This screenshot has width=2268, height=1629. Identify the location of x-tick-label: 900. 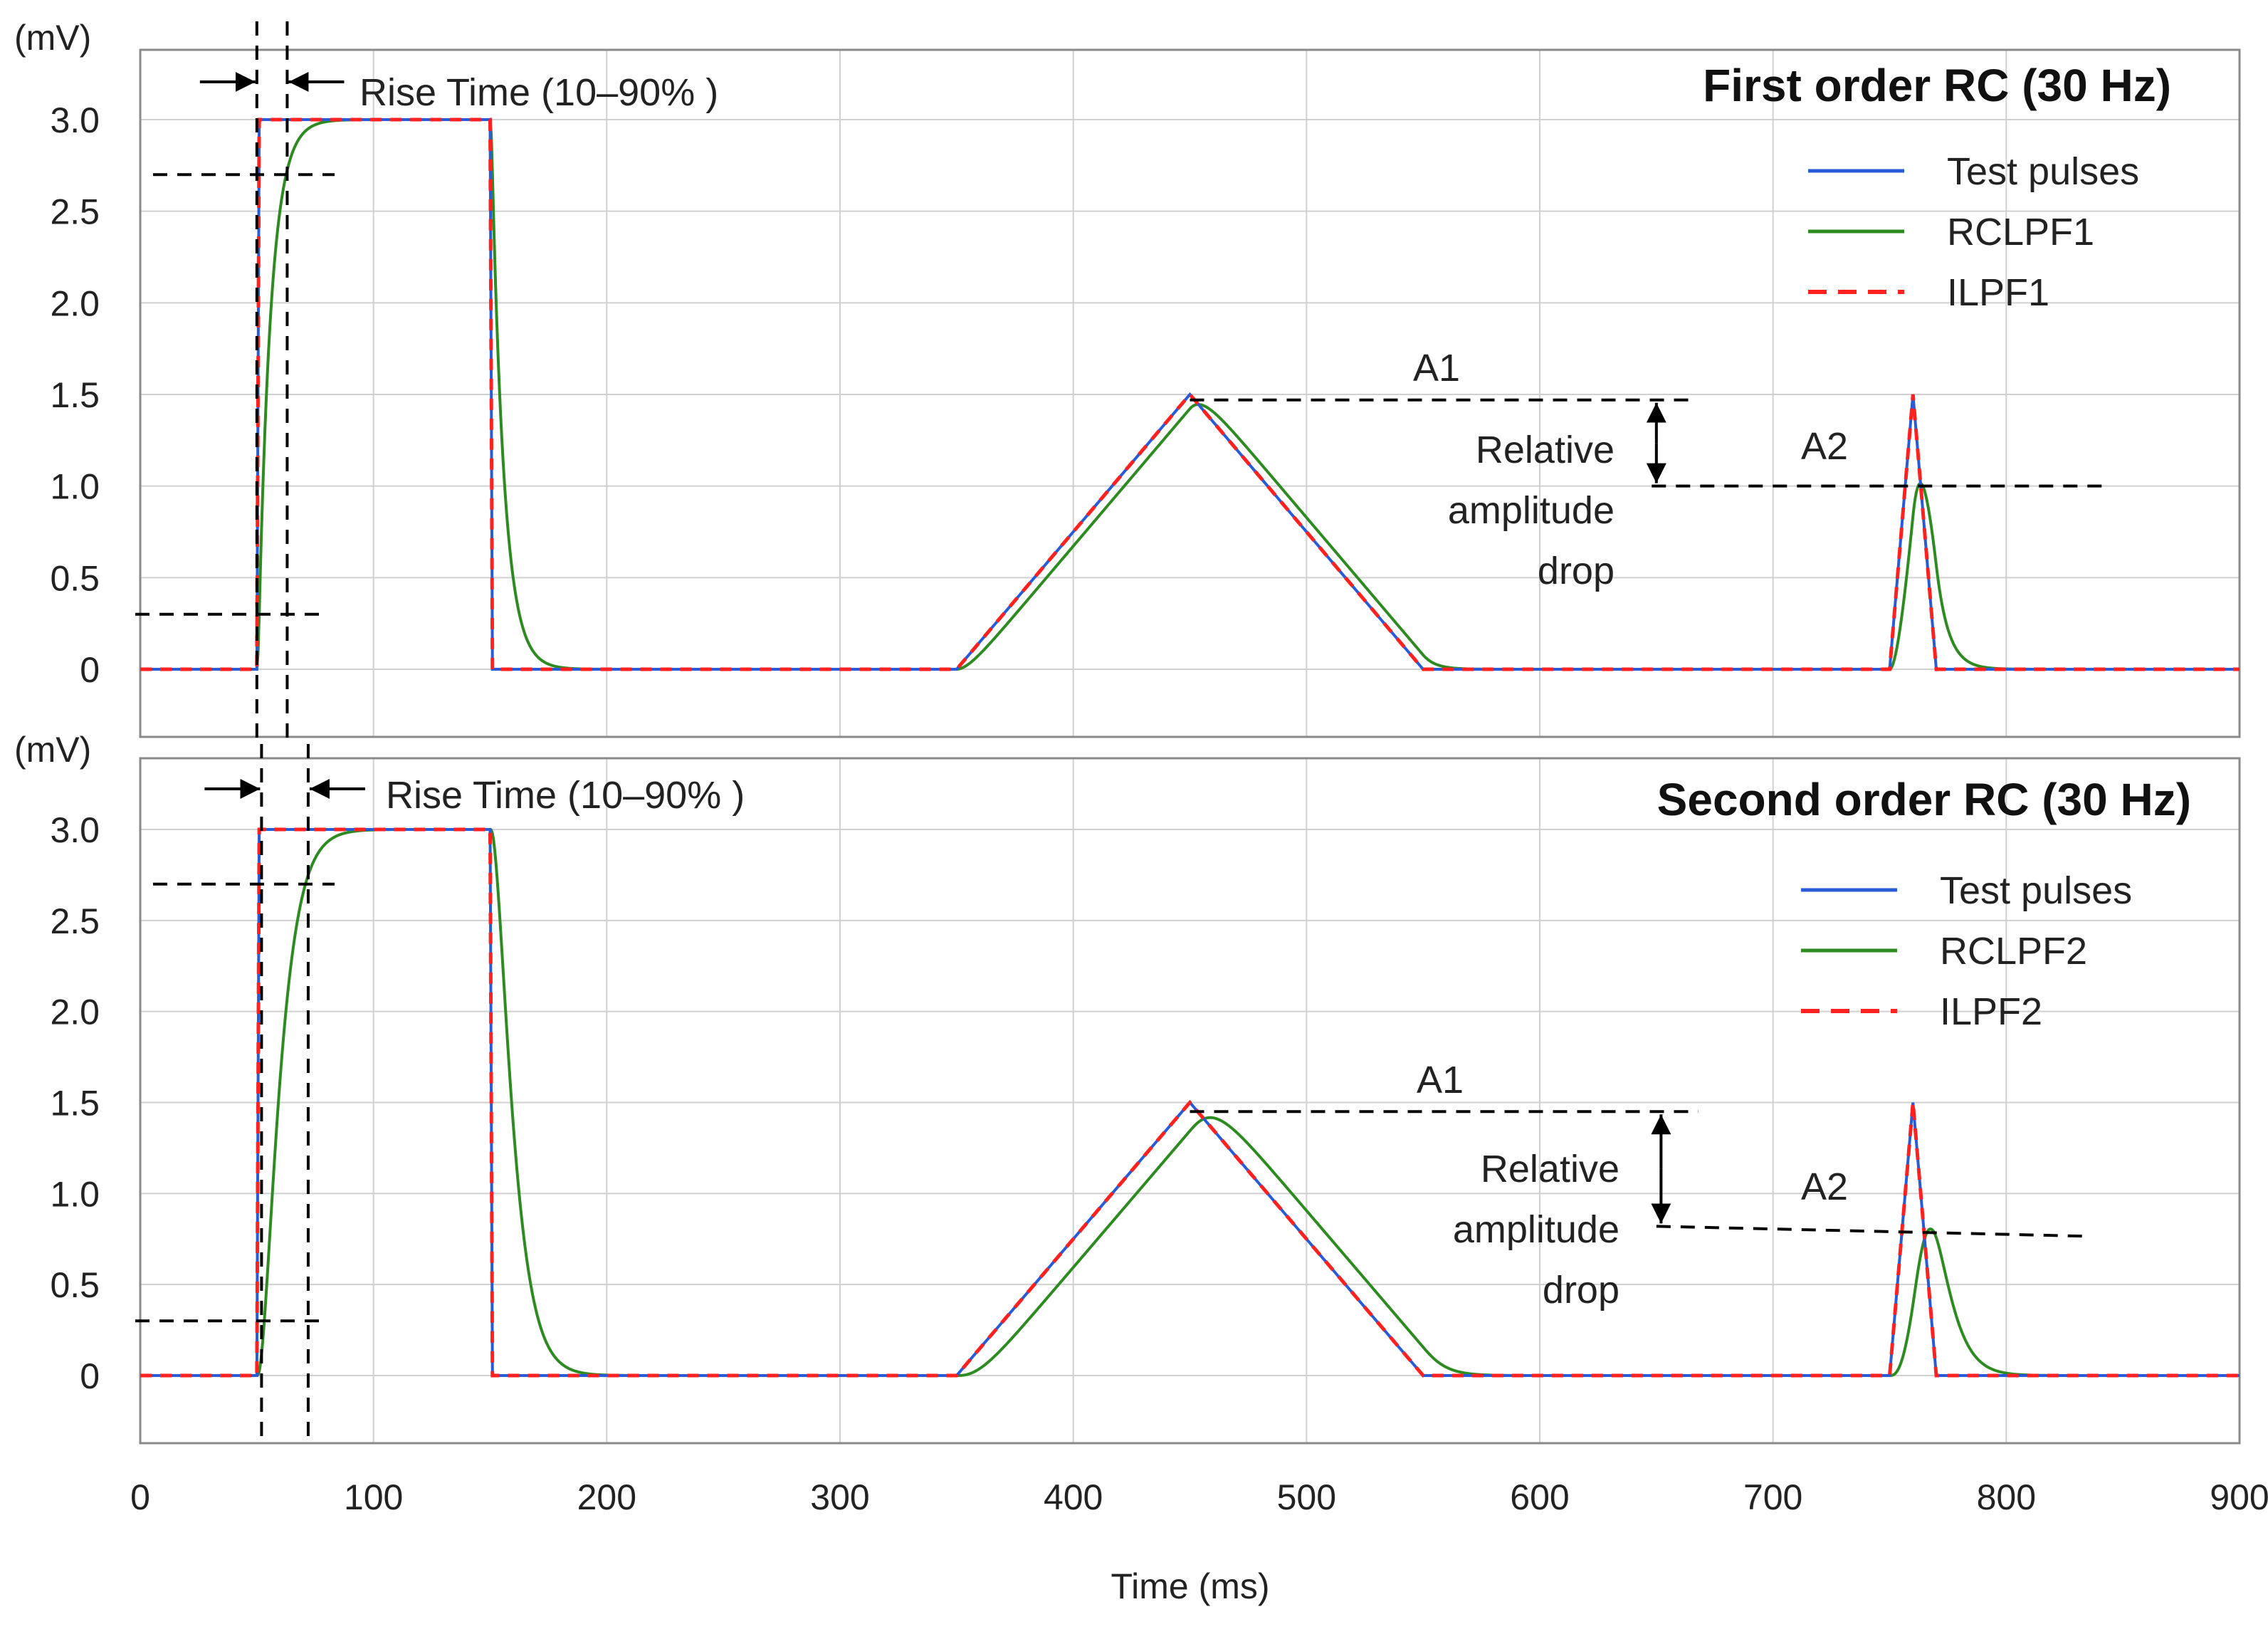
(2239, 1497).